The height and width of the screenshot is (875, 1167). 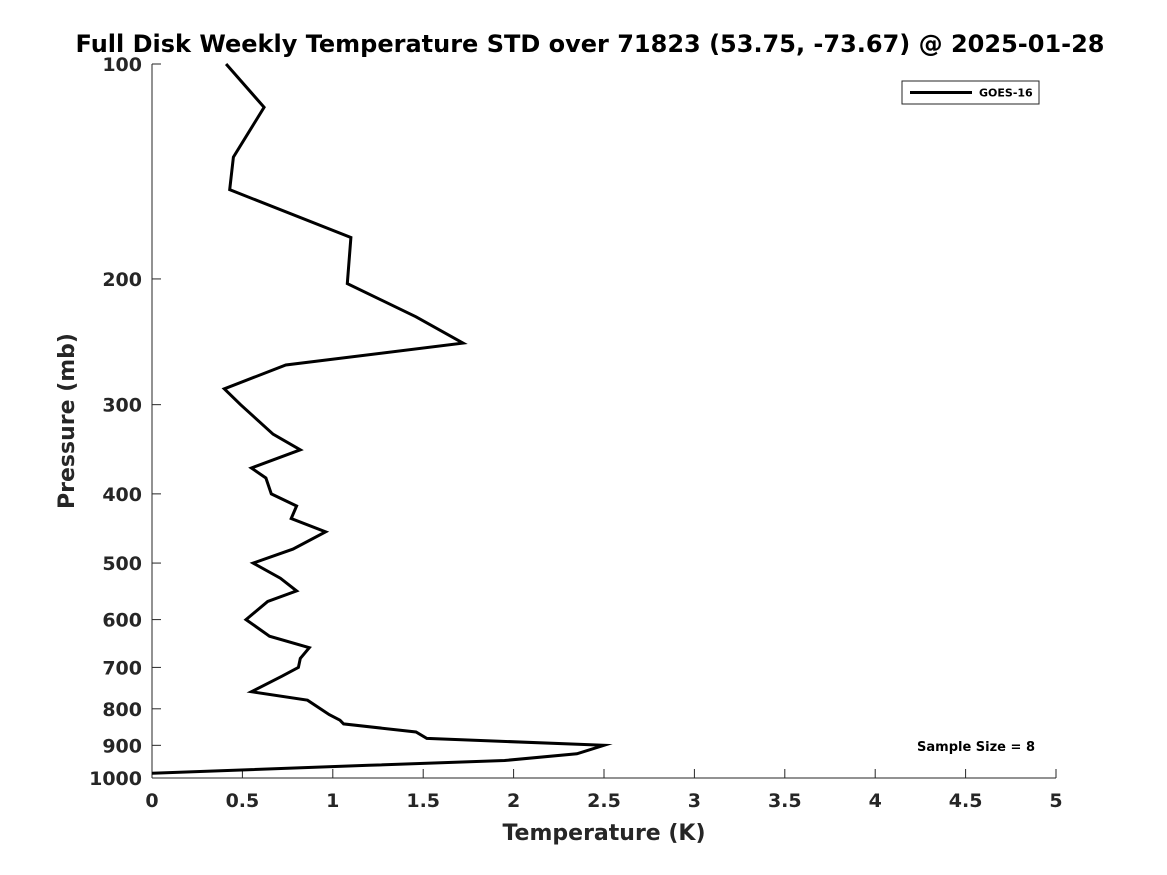 I want to click on x-tick-label: 0, so click(x=151, y=801).